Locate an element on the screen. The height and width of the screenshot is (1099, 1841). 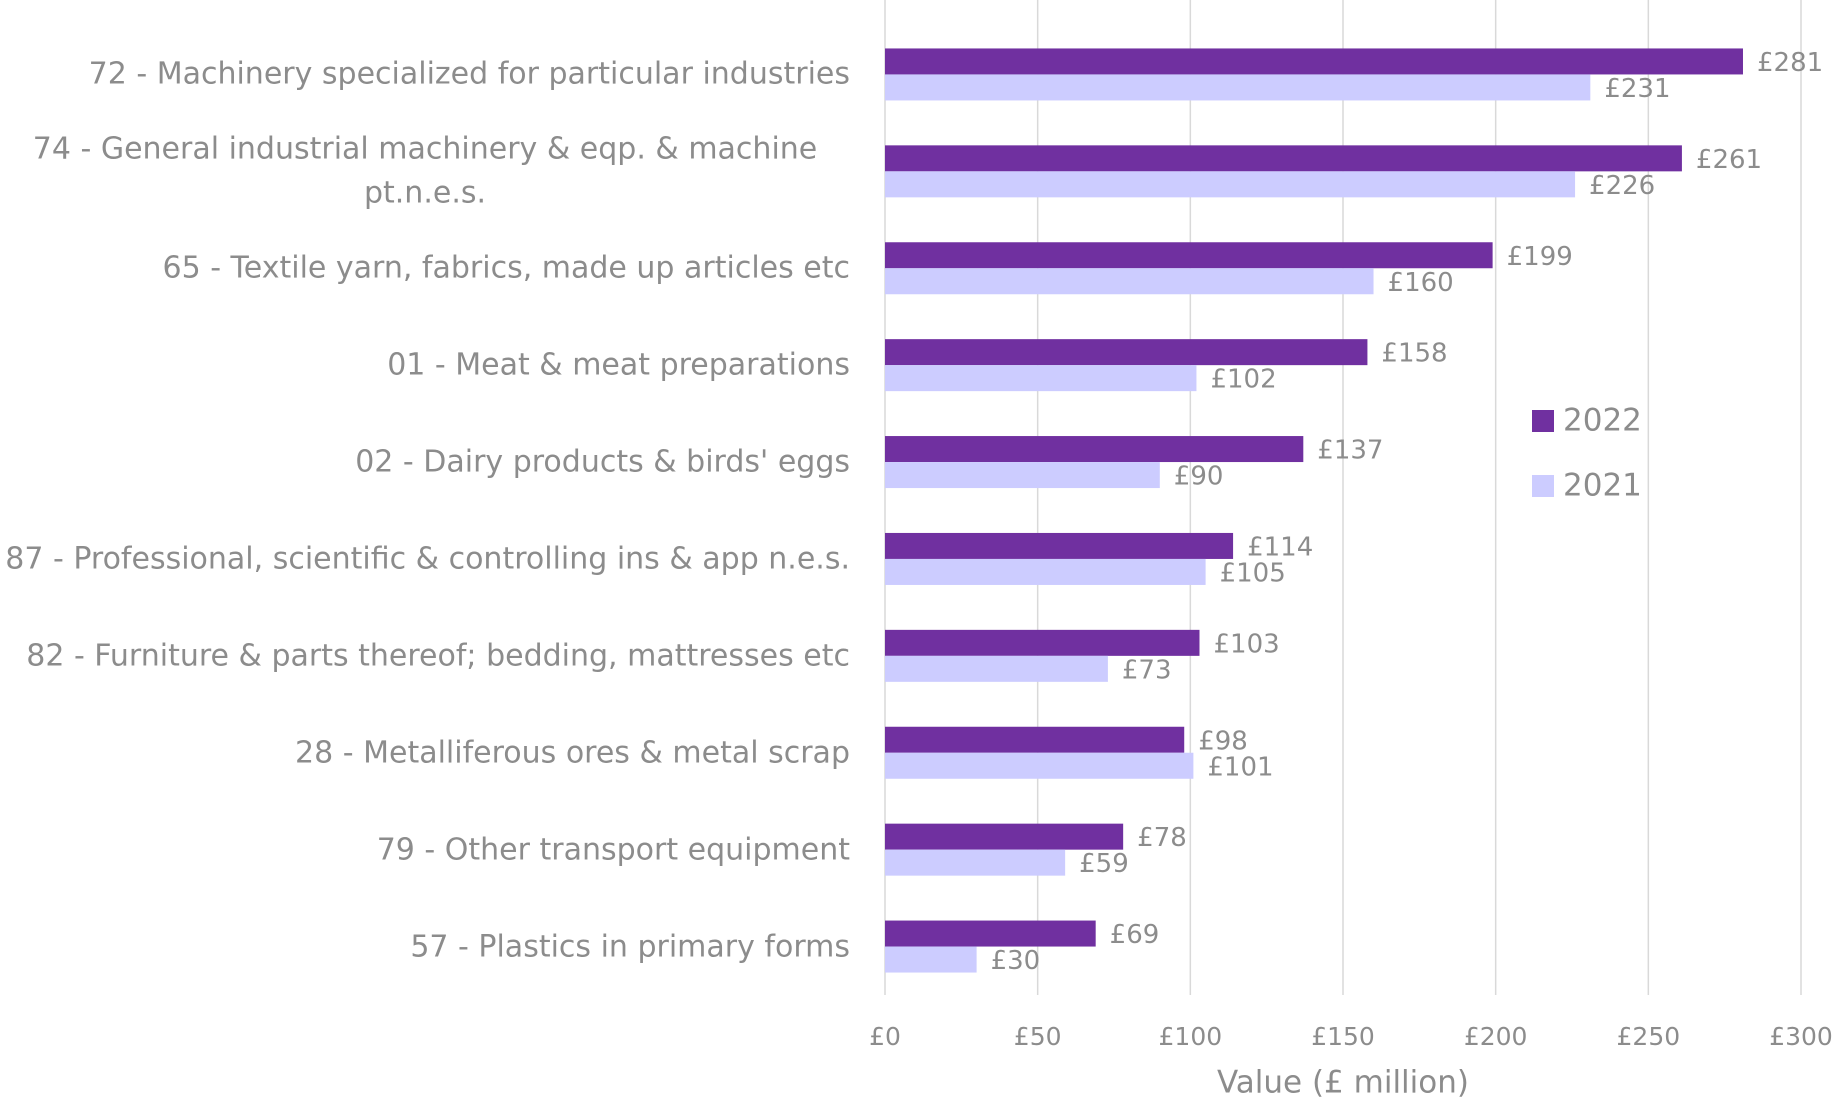
category-text: 57 - Plastics in primary forms is located at coordinates (630, 946).